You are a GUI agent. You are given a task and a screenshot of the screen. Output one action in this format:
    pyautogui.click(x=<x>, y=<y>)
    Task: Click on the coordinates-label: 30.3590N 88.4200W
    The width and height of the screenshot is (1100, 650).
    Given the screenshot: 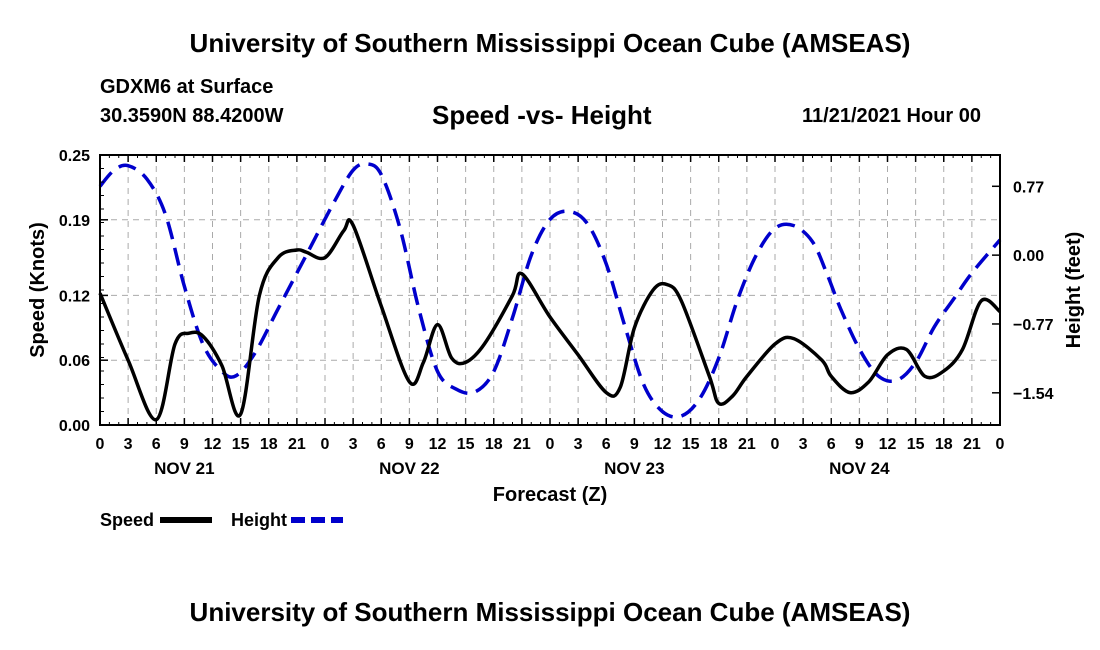 What is the action you would take?
    pyautogui.click(x=192, y=116)
    